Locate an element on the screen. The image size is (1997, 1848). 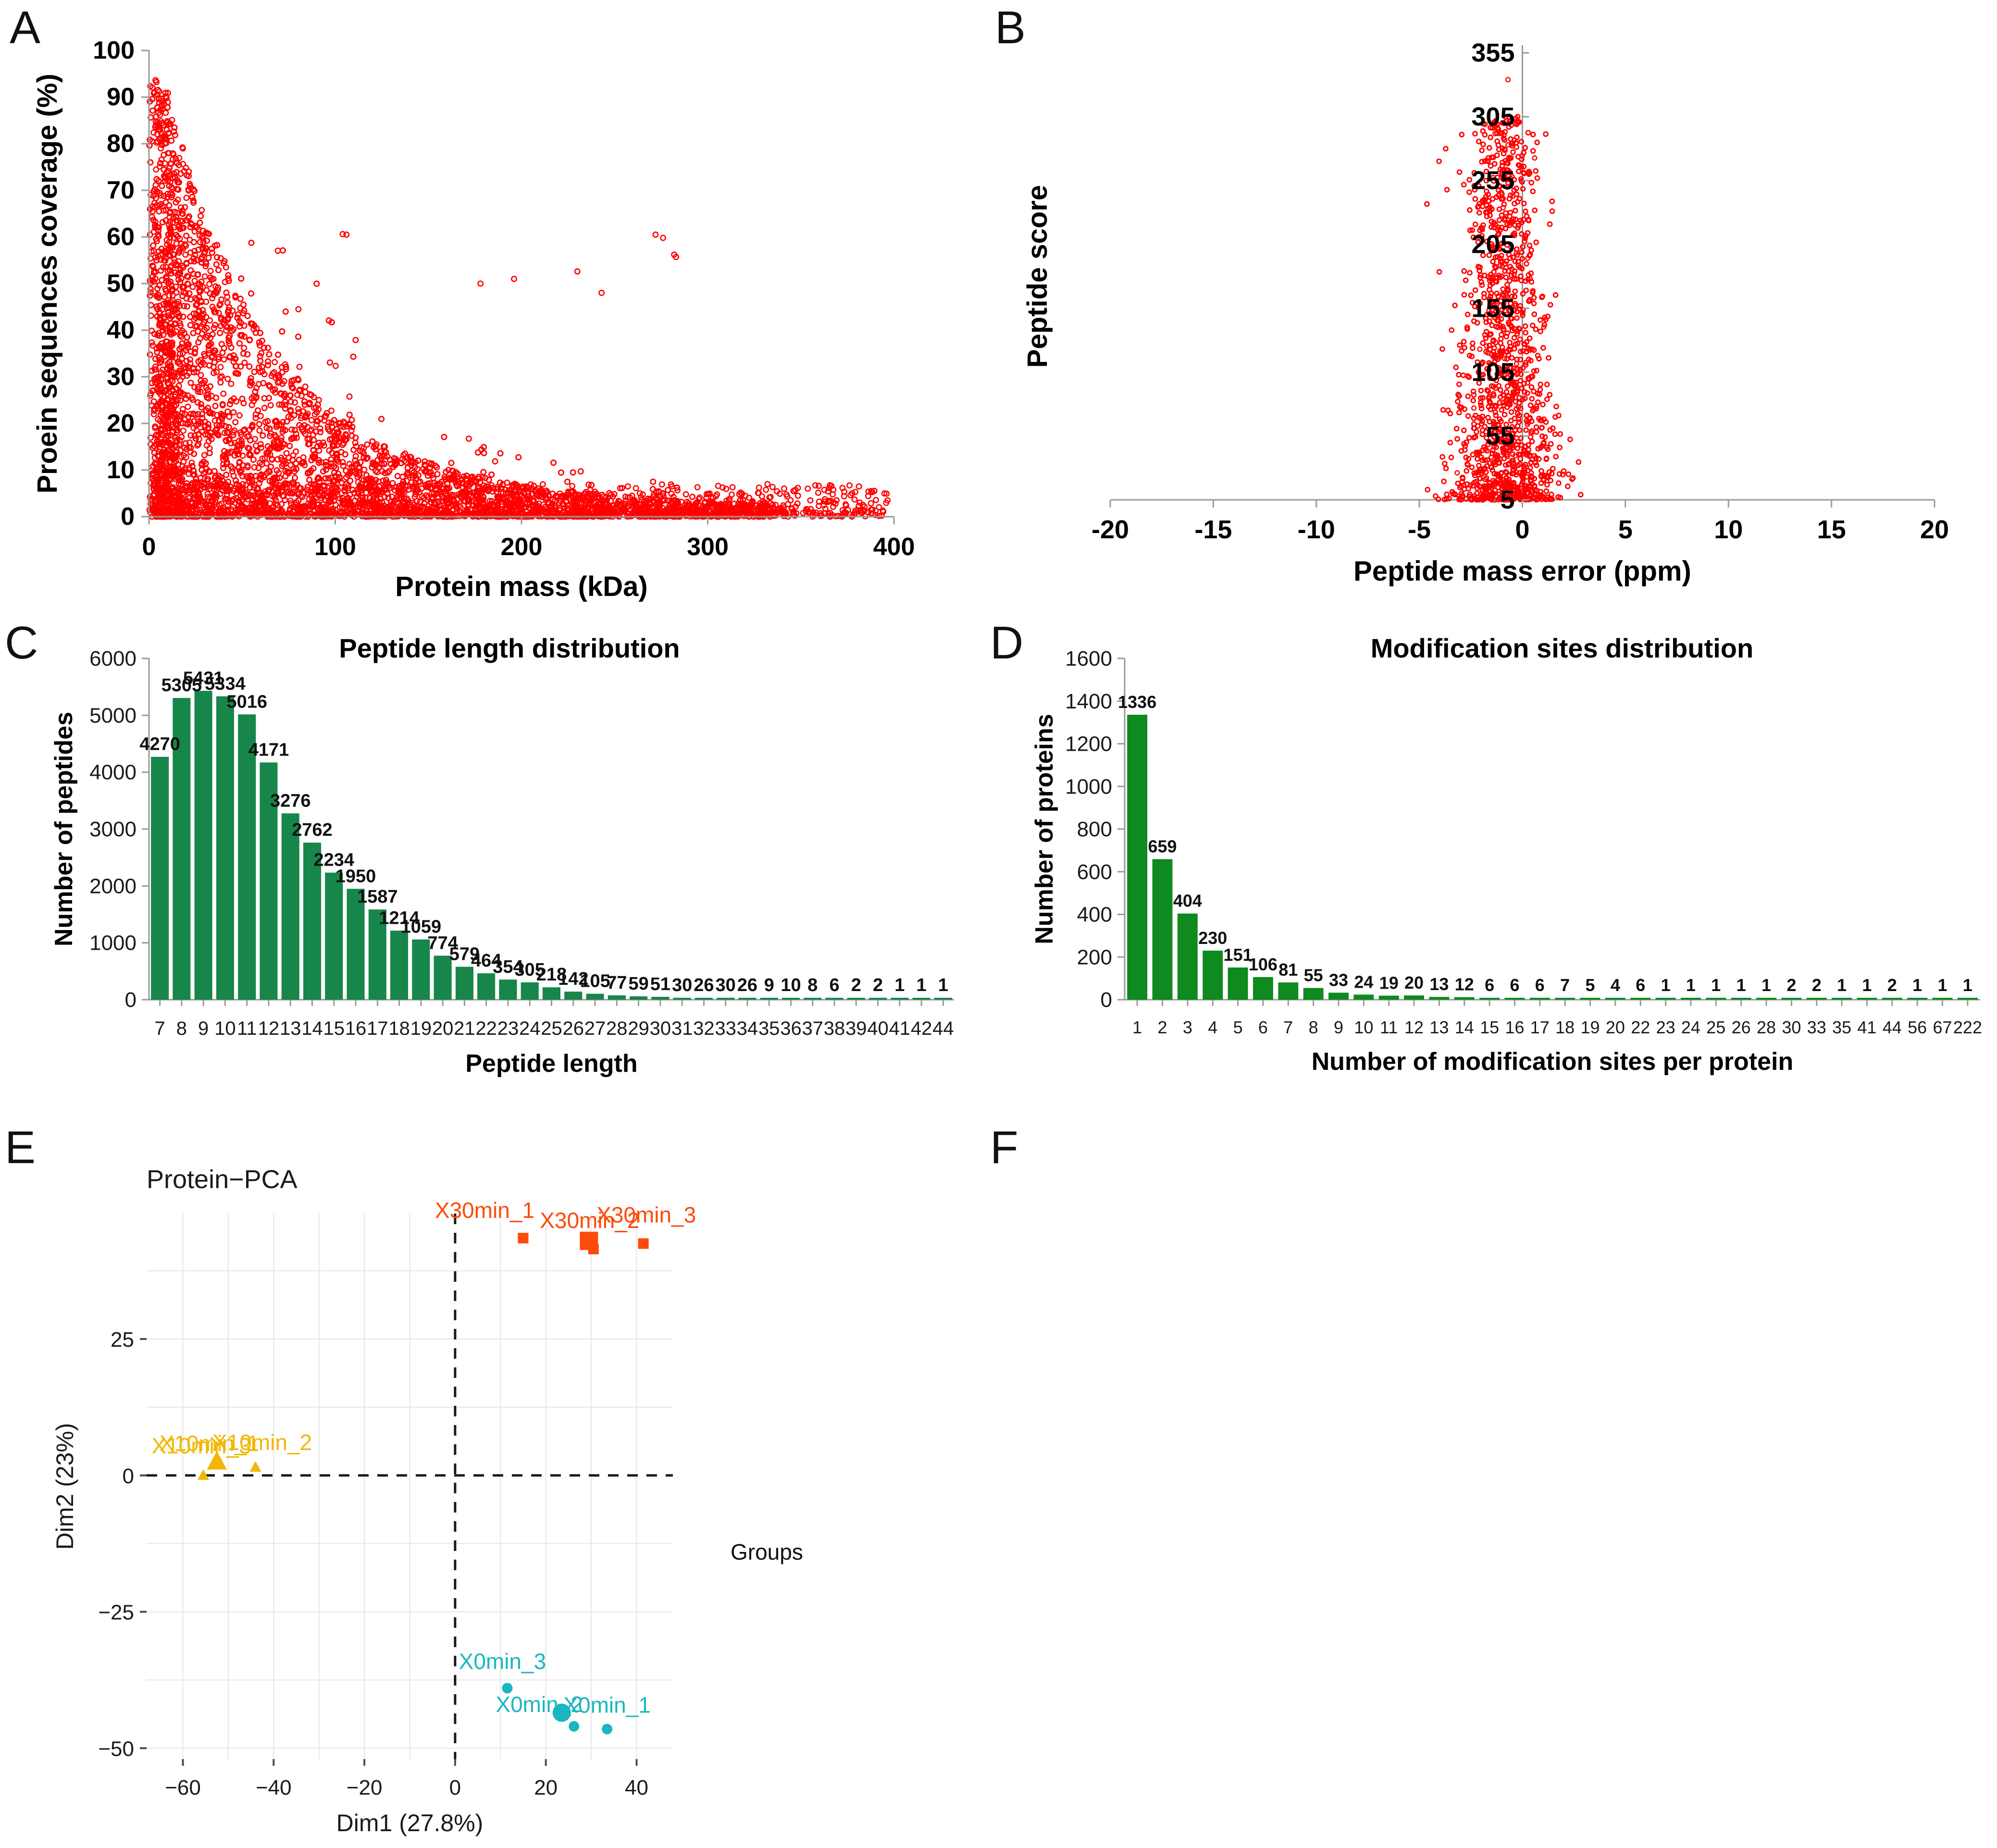
bar-value-label: 464 is located at coordinates (486, 961).